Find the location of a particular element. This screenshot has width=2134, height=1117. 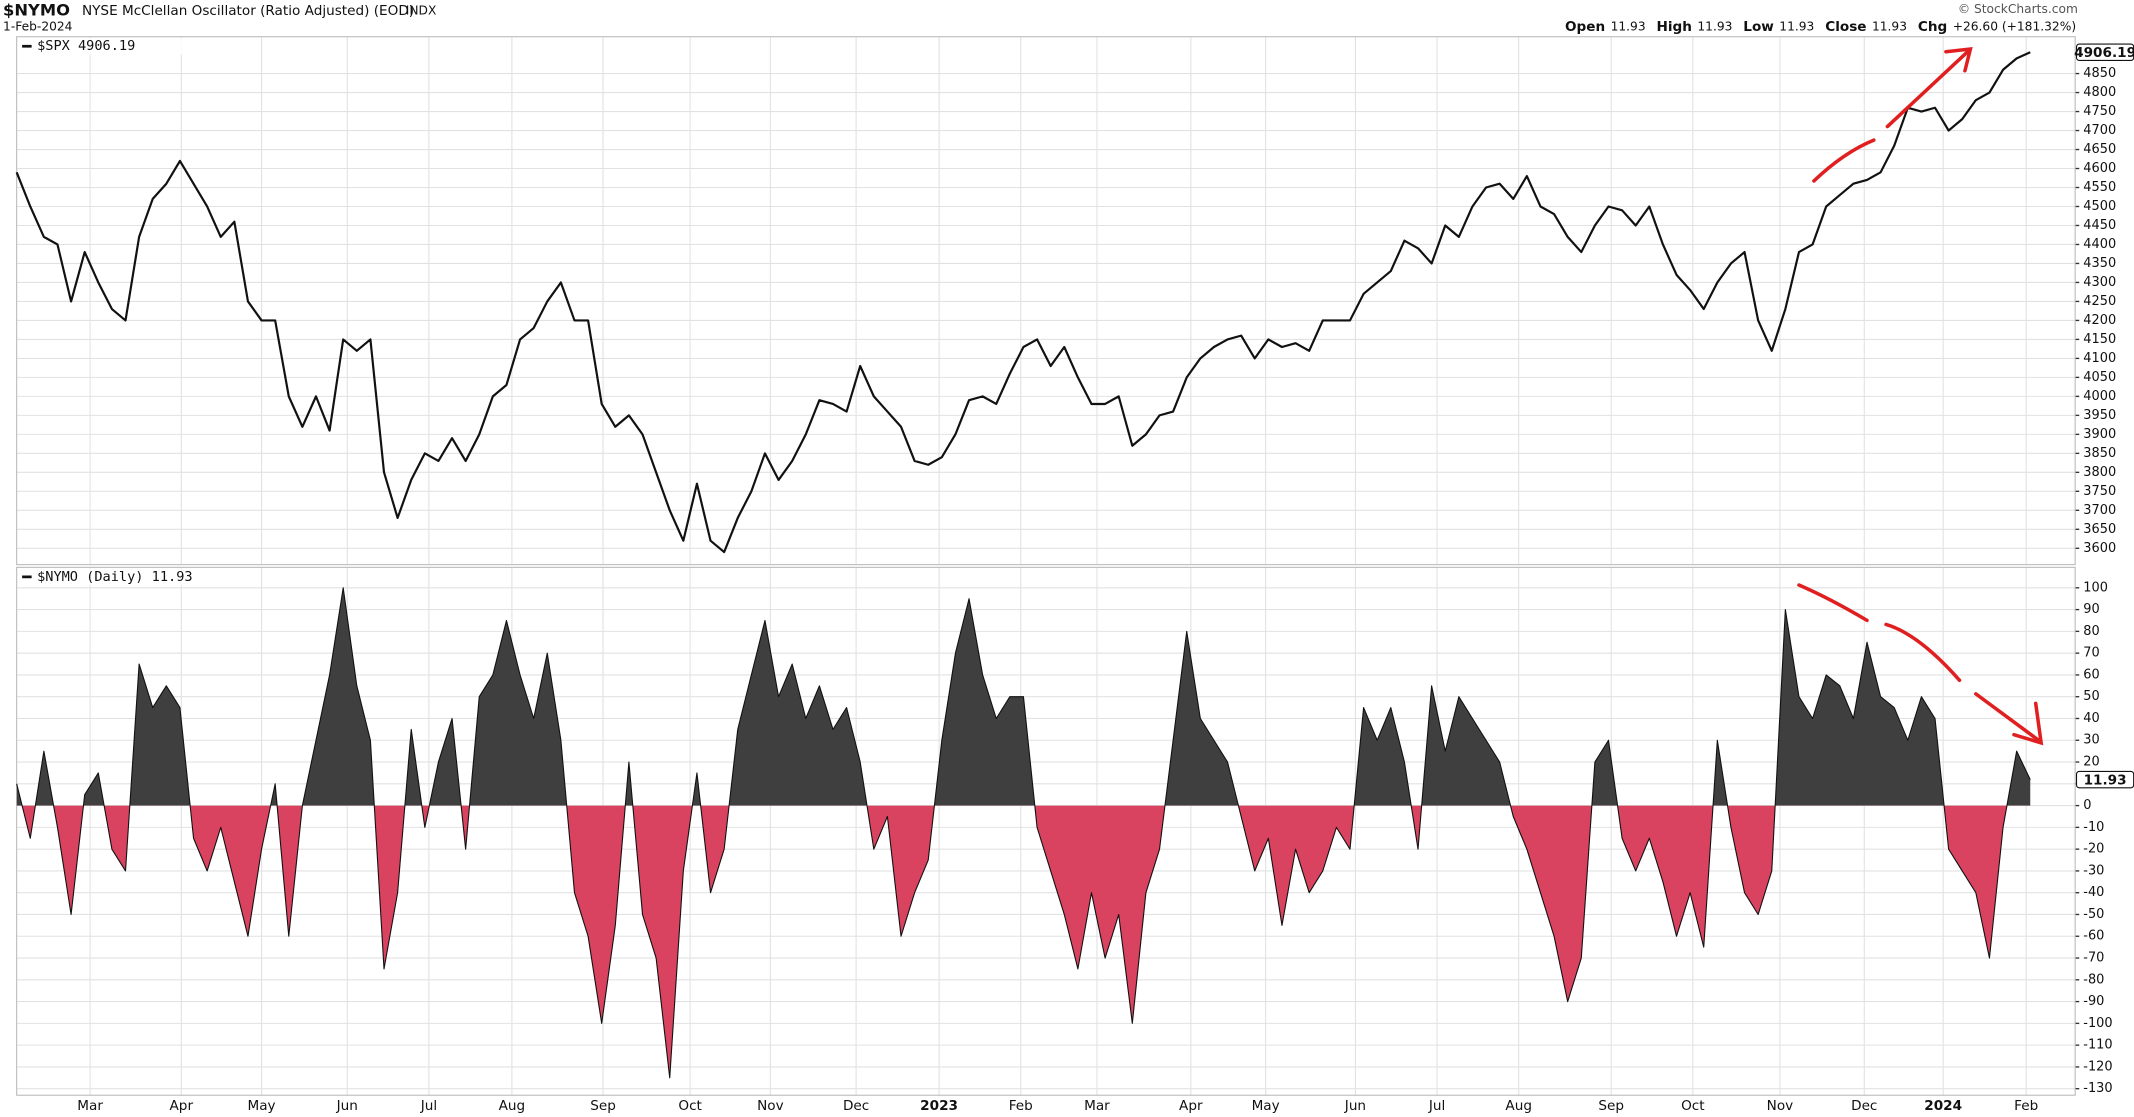

y-tick-label: -20 is located at coordinates (2093, 849).